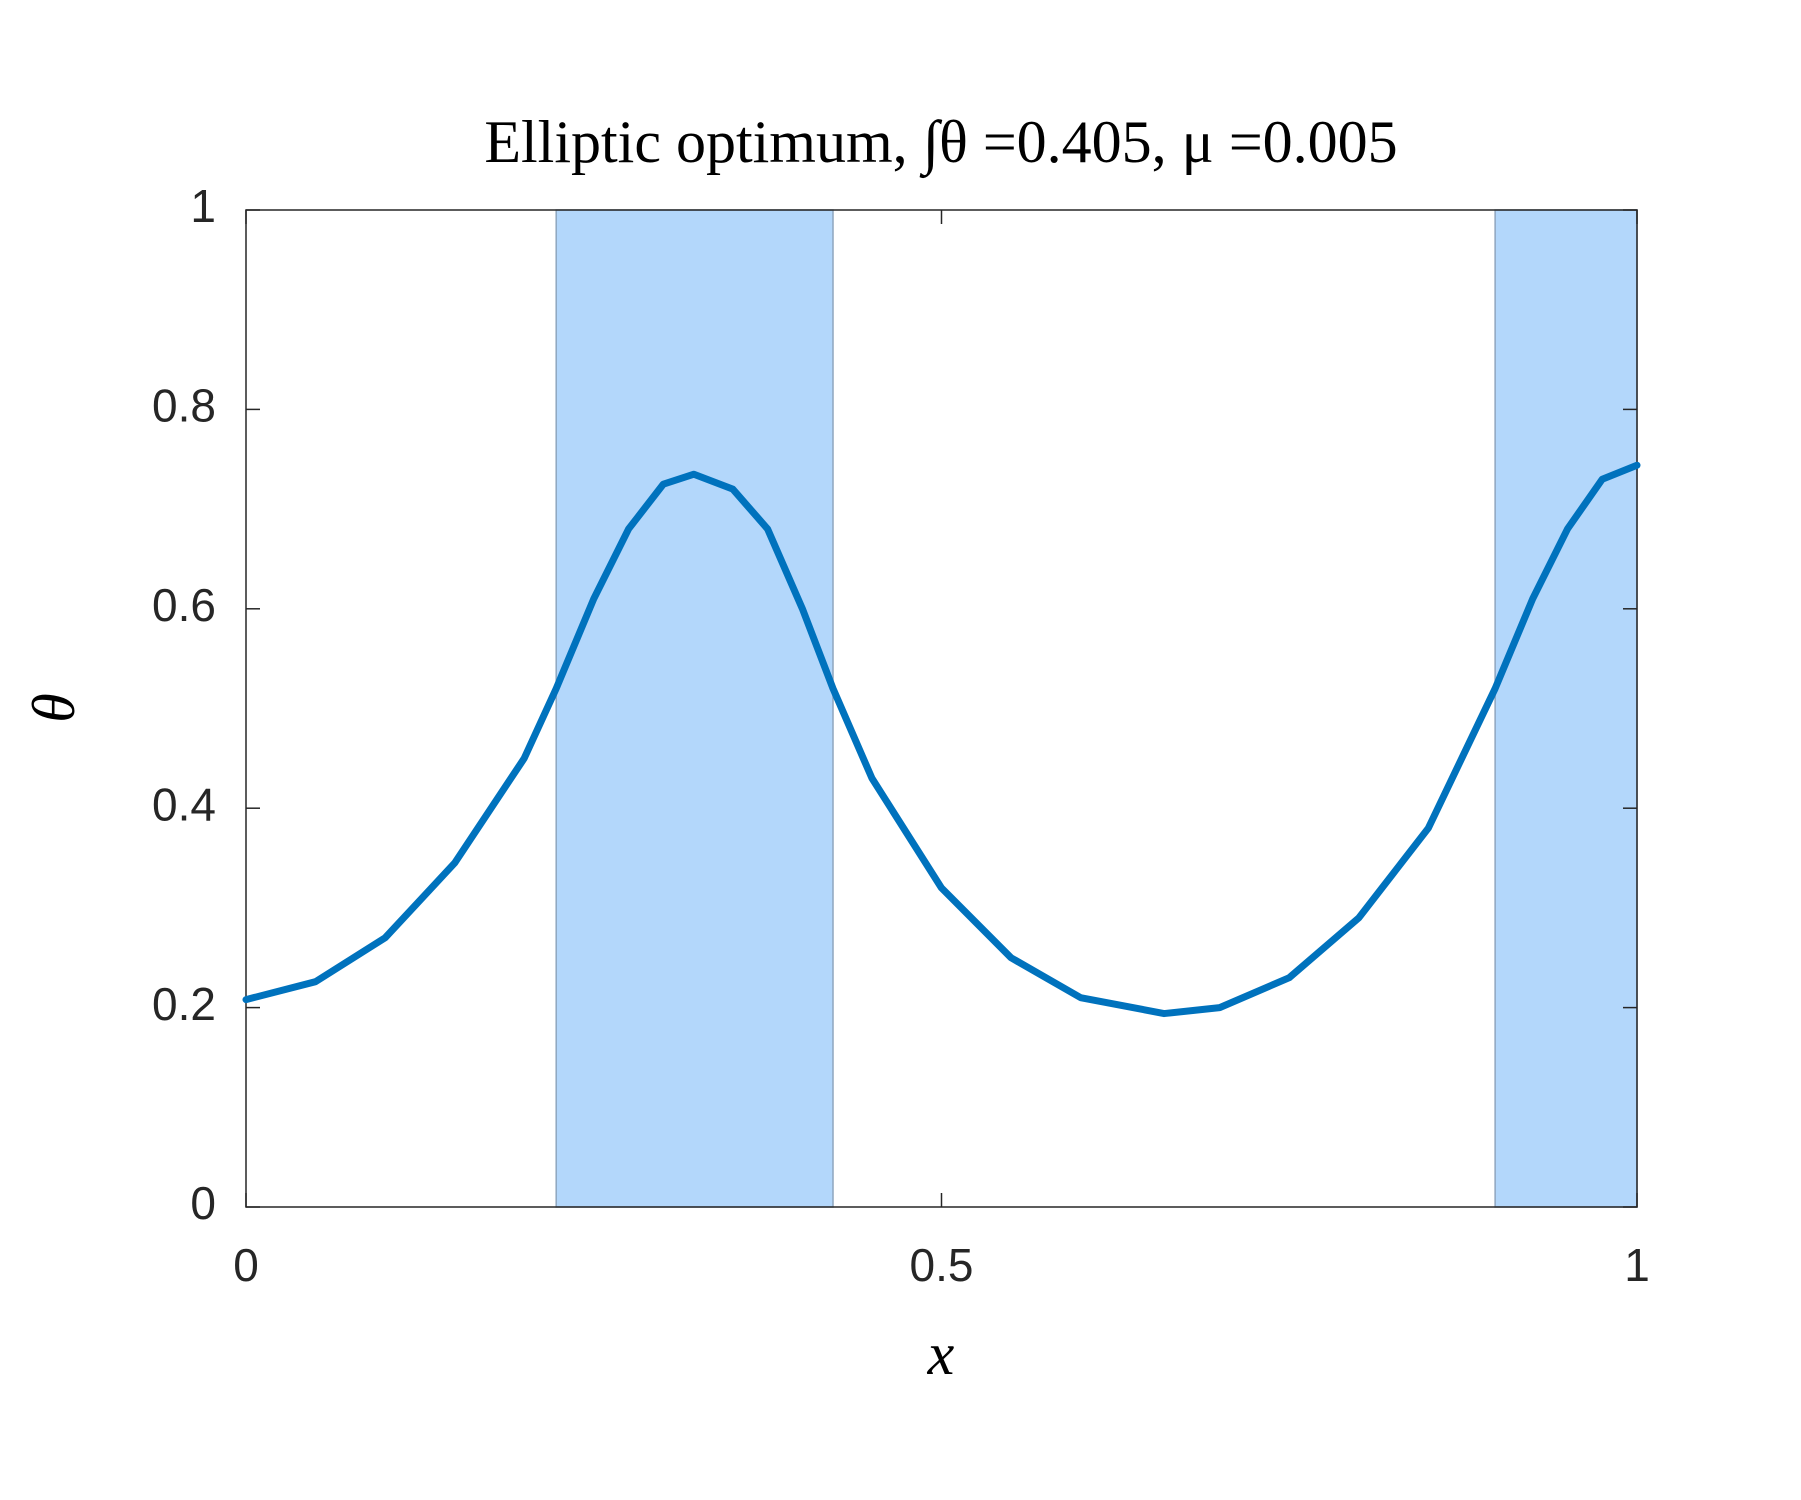 The height and width of the screenshot is (1500, 1801). I want to click on y-tick-label: 0, so click(203, 1203).